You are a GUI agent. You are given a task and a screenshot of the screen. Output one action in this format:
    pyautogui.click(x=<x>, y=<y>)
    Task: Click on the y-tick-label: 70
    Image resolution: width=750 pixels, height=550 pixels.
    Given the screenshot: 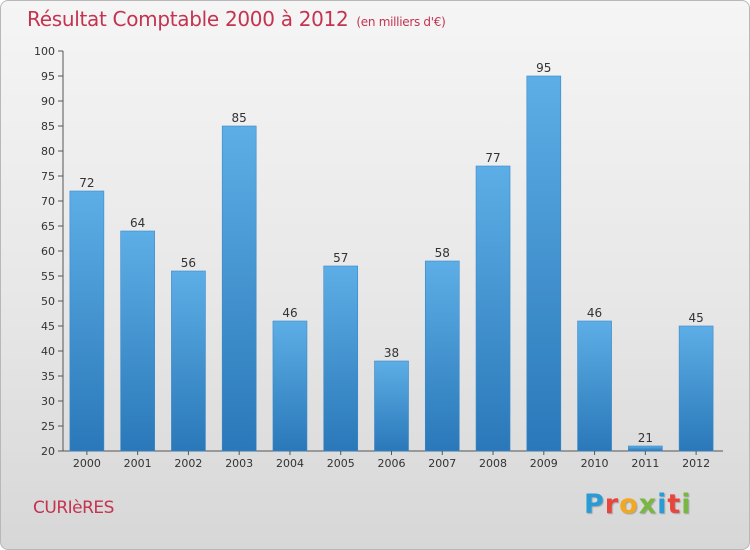 What is the action you would take?
    pyautogui.click(x=48, y=201)
    